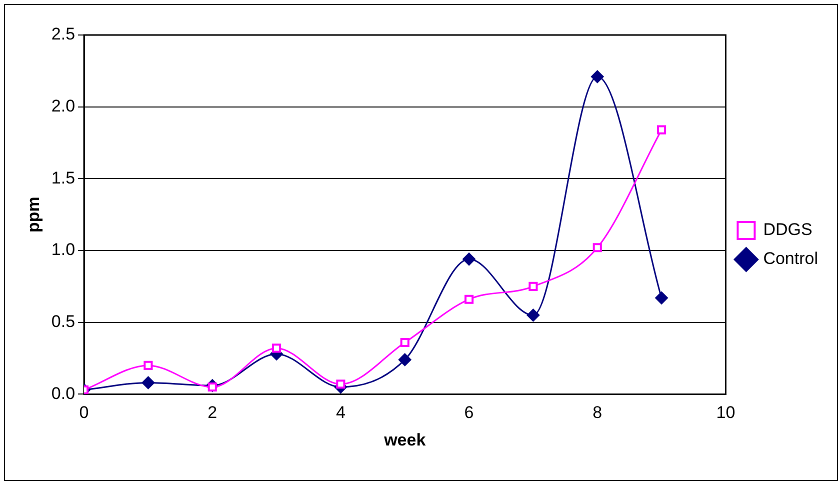 Image resolution: width=840 pixels, height=485 pixels. I want to click on x-tick-label: 8, so click(597, 412).